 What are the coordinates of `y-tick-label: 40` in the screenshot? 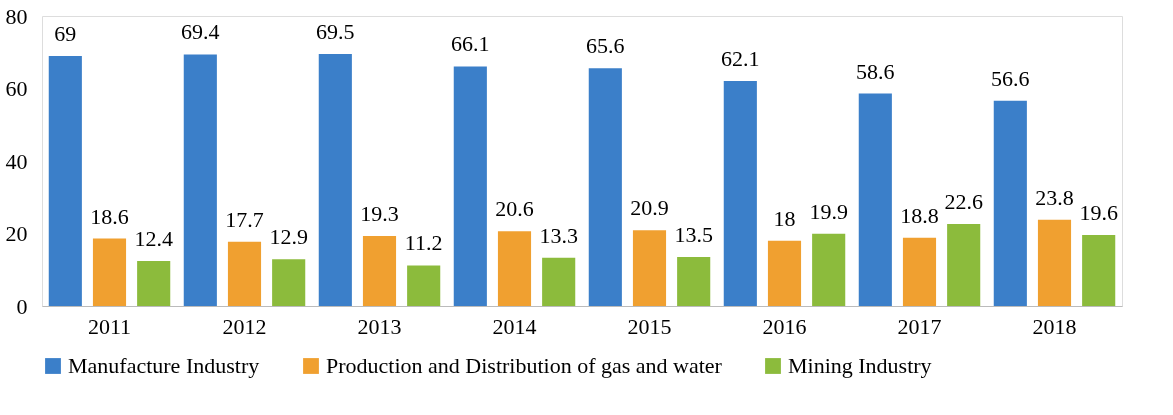 It's located at (16, 161).